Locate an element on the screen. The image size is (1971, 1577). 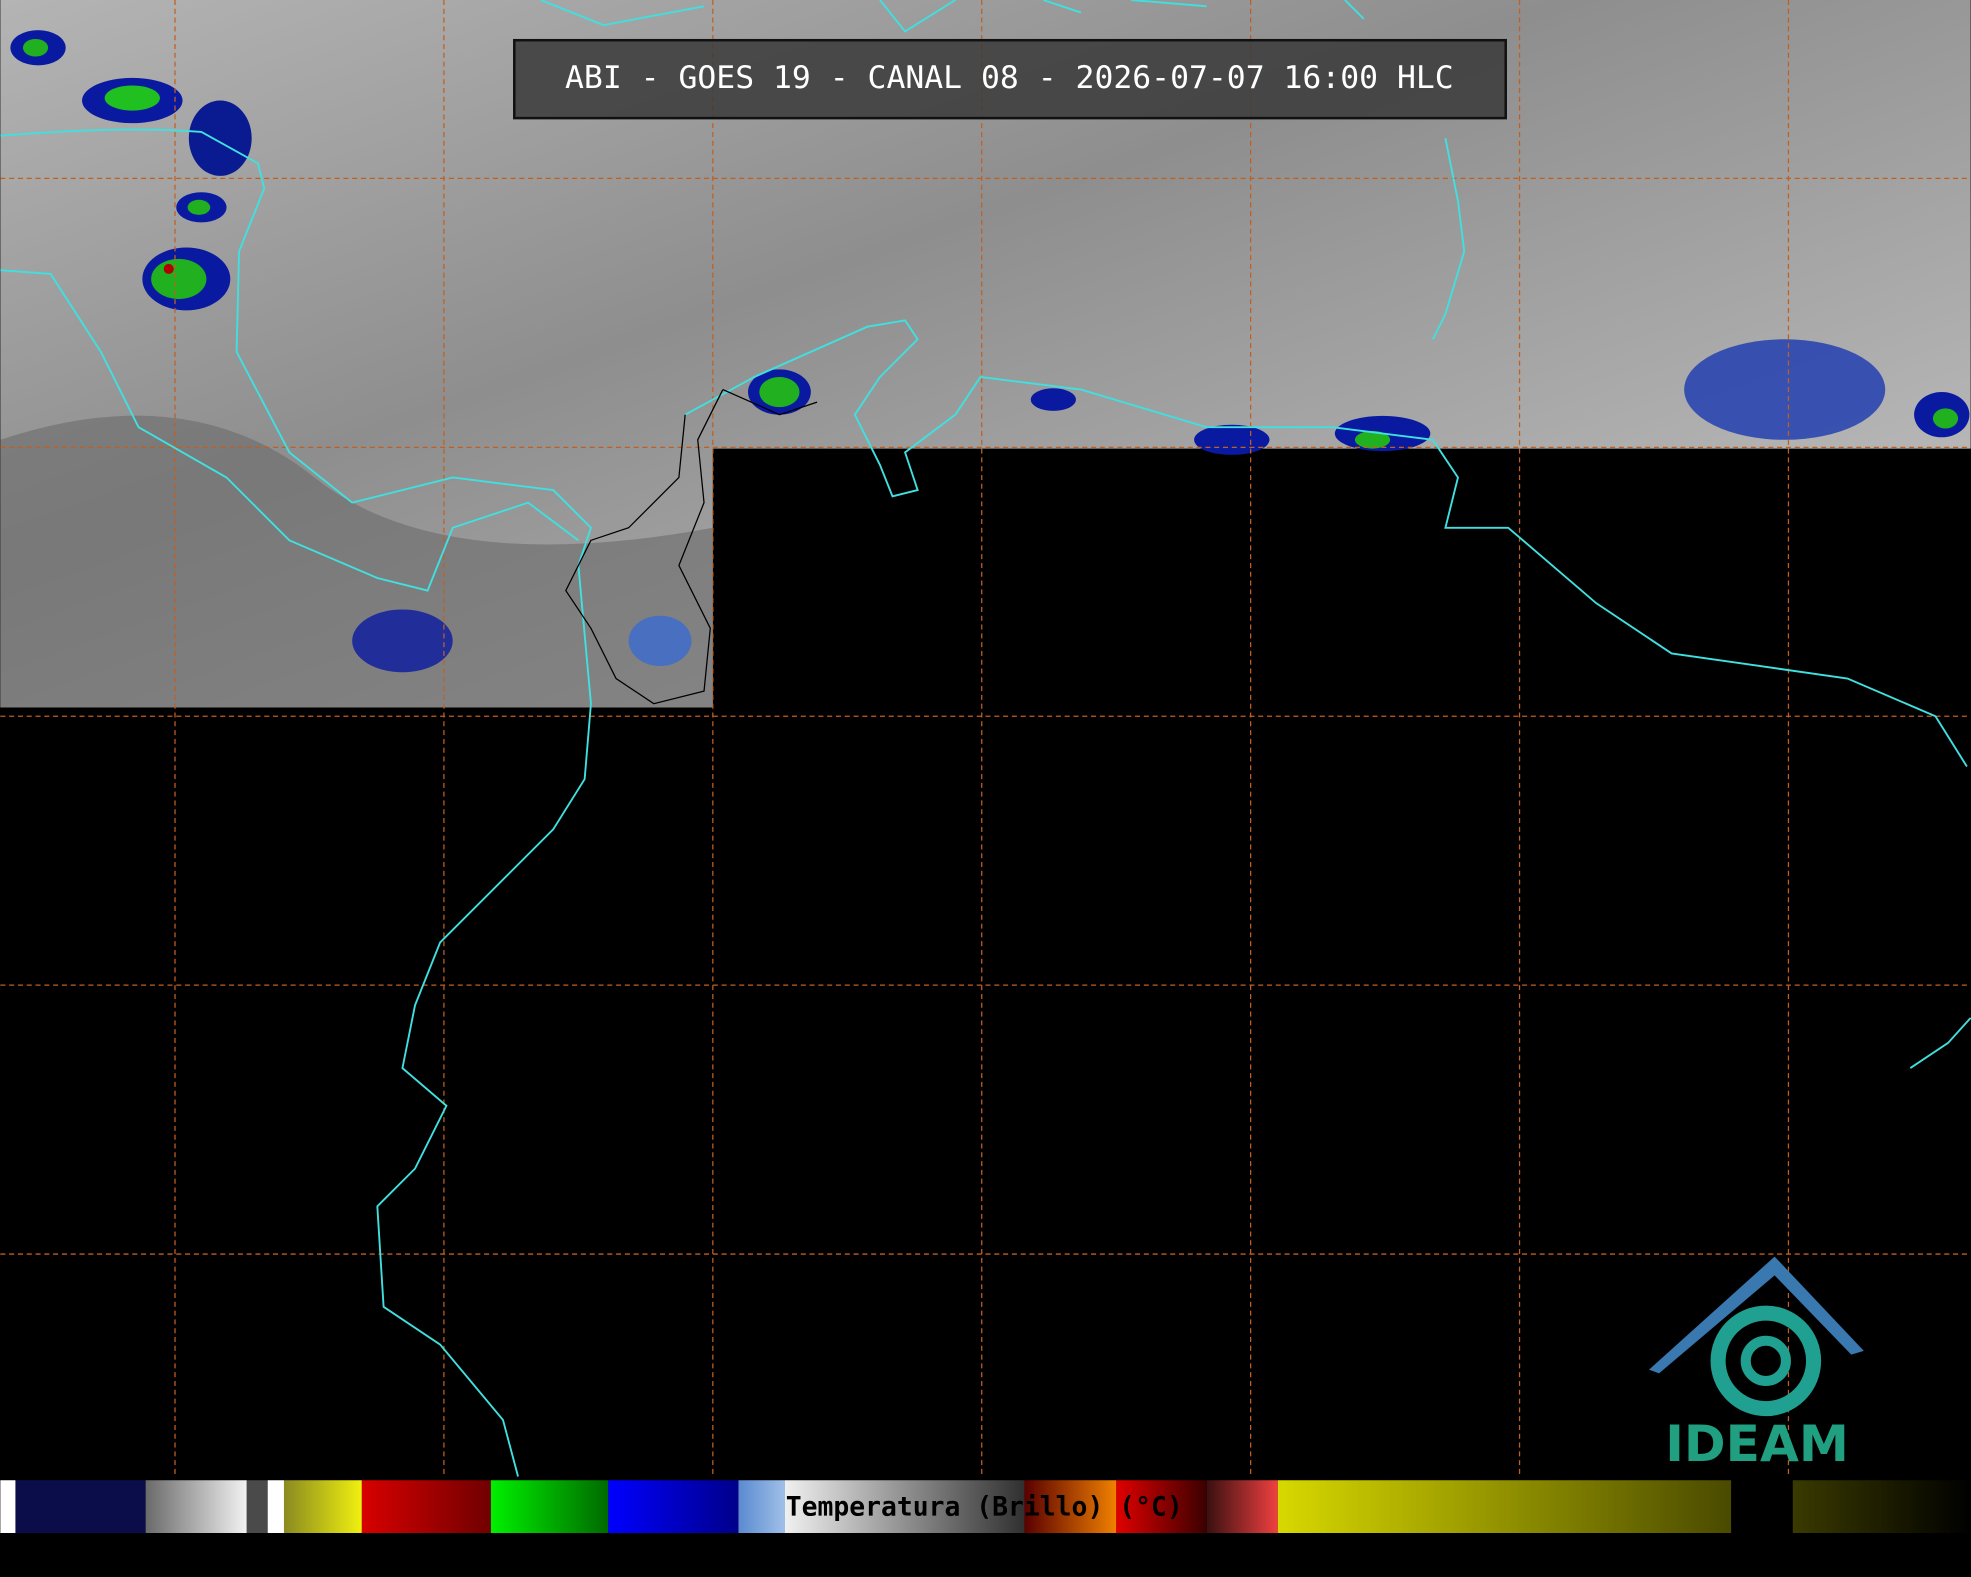
tick-label: −80 is located at coordinates (377, 1565).